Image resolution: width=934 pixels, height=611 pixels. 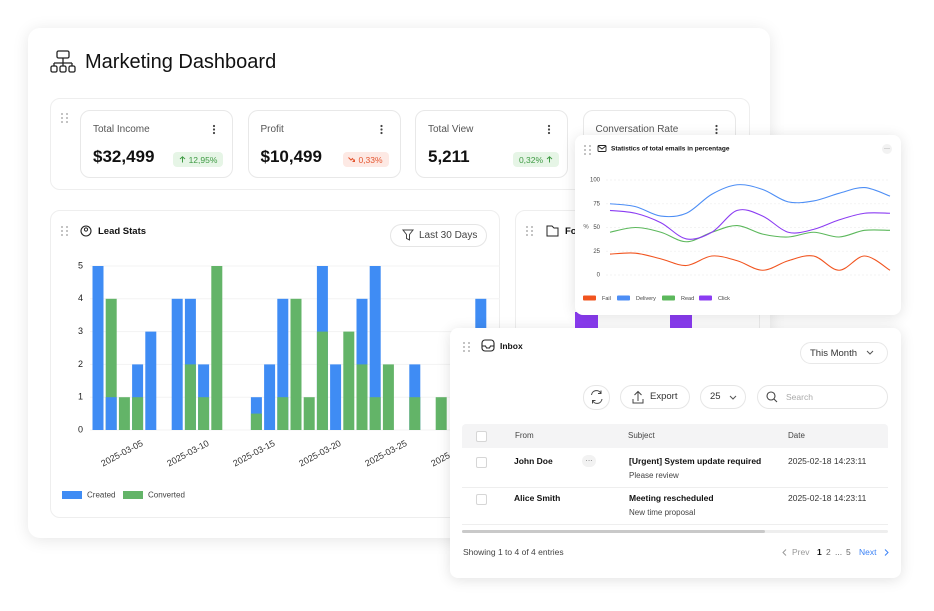 I want to click on header-checkbox, so click(x=481, y=436).